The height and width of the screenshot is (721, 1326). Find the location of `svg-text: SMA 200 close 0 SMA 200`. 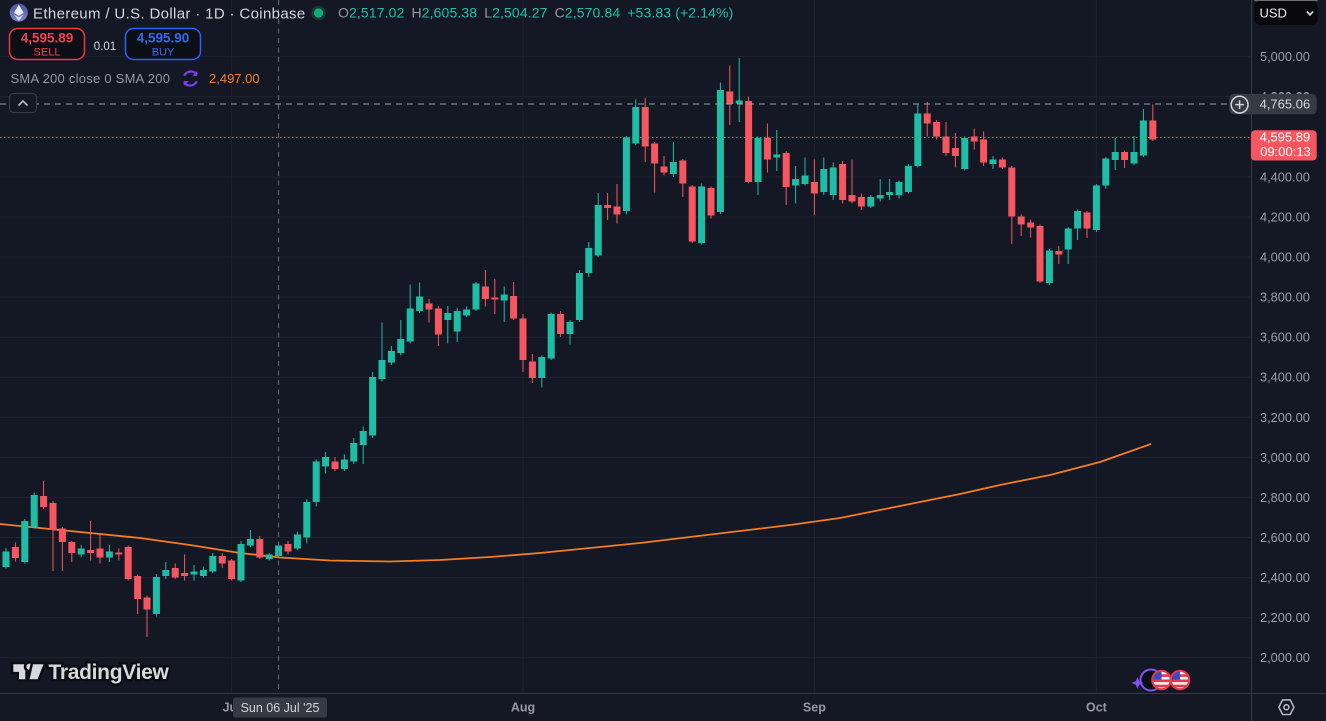

svg-text: SMA 200 close 0 SMA 200 is located at coordinates (91, 78).